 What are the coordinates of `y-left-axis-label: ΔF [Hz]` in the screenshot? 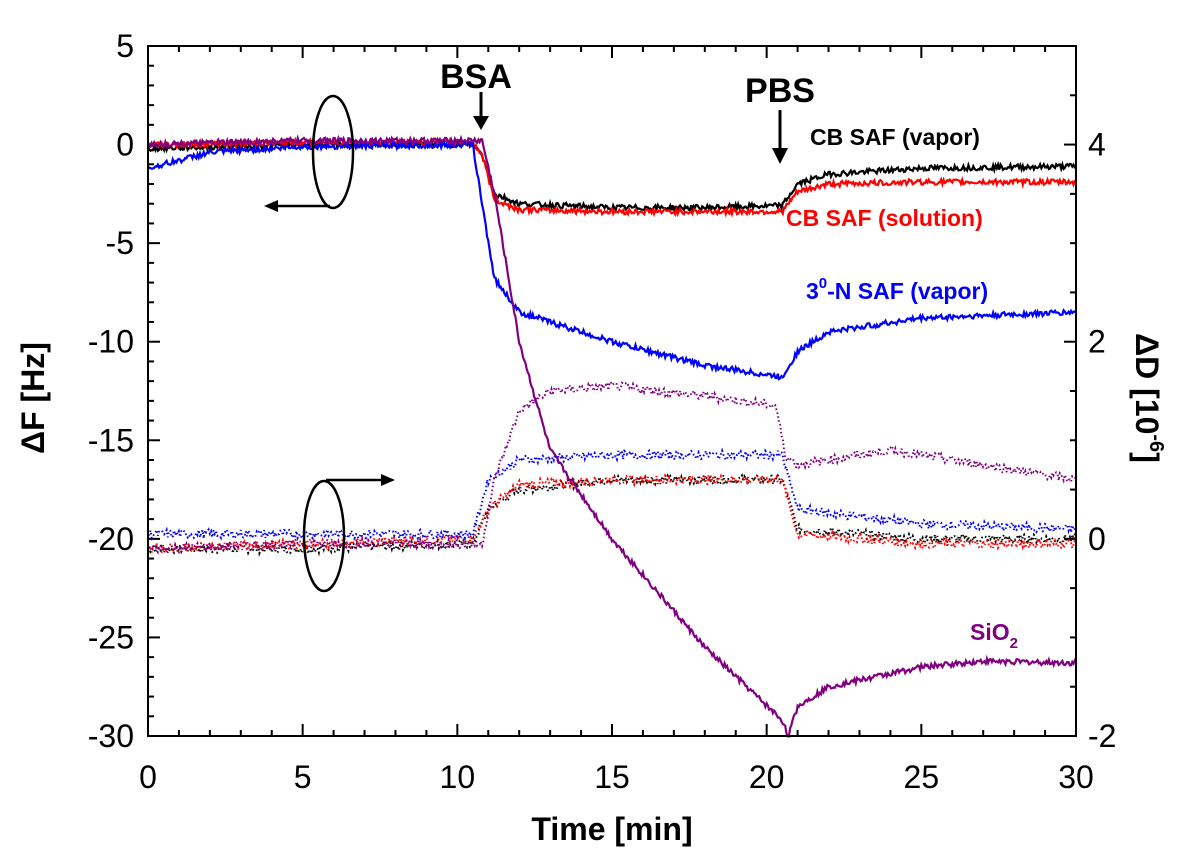 It's located at (33, 398).